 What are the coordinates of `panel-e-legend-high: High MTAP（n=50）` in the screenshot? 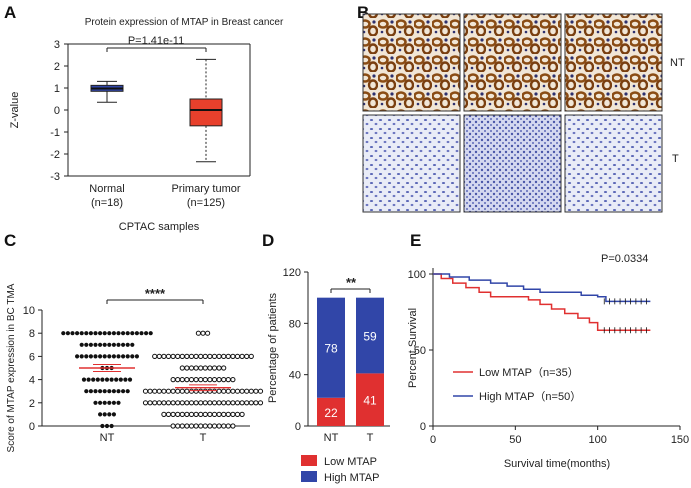 It's located at (530, 396).